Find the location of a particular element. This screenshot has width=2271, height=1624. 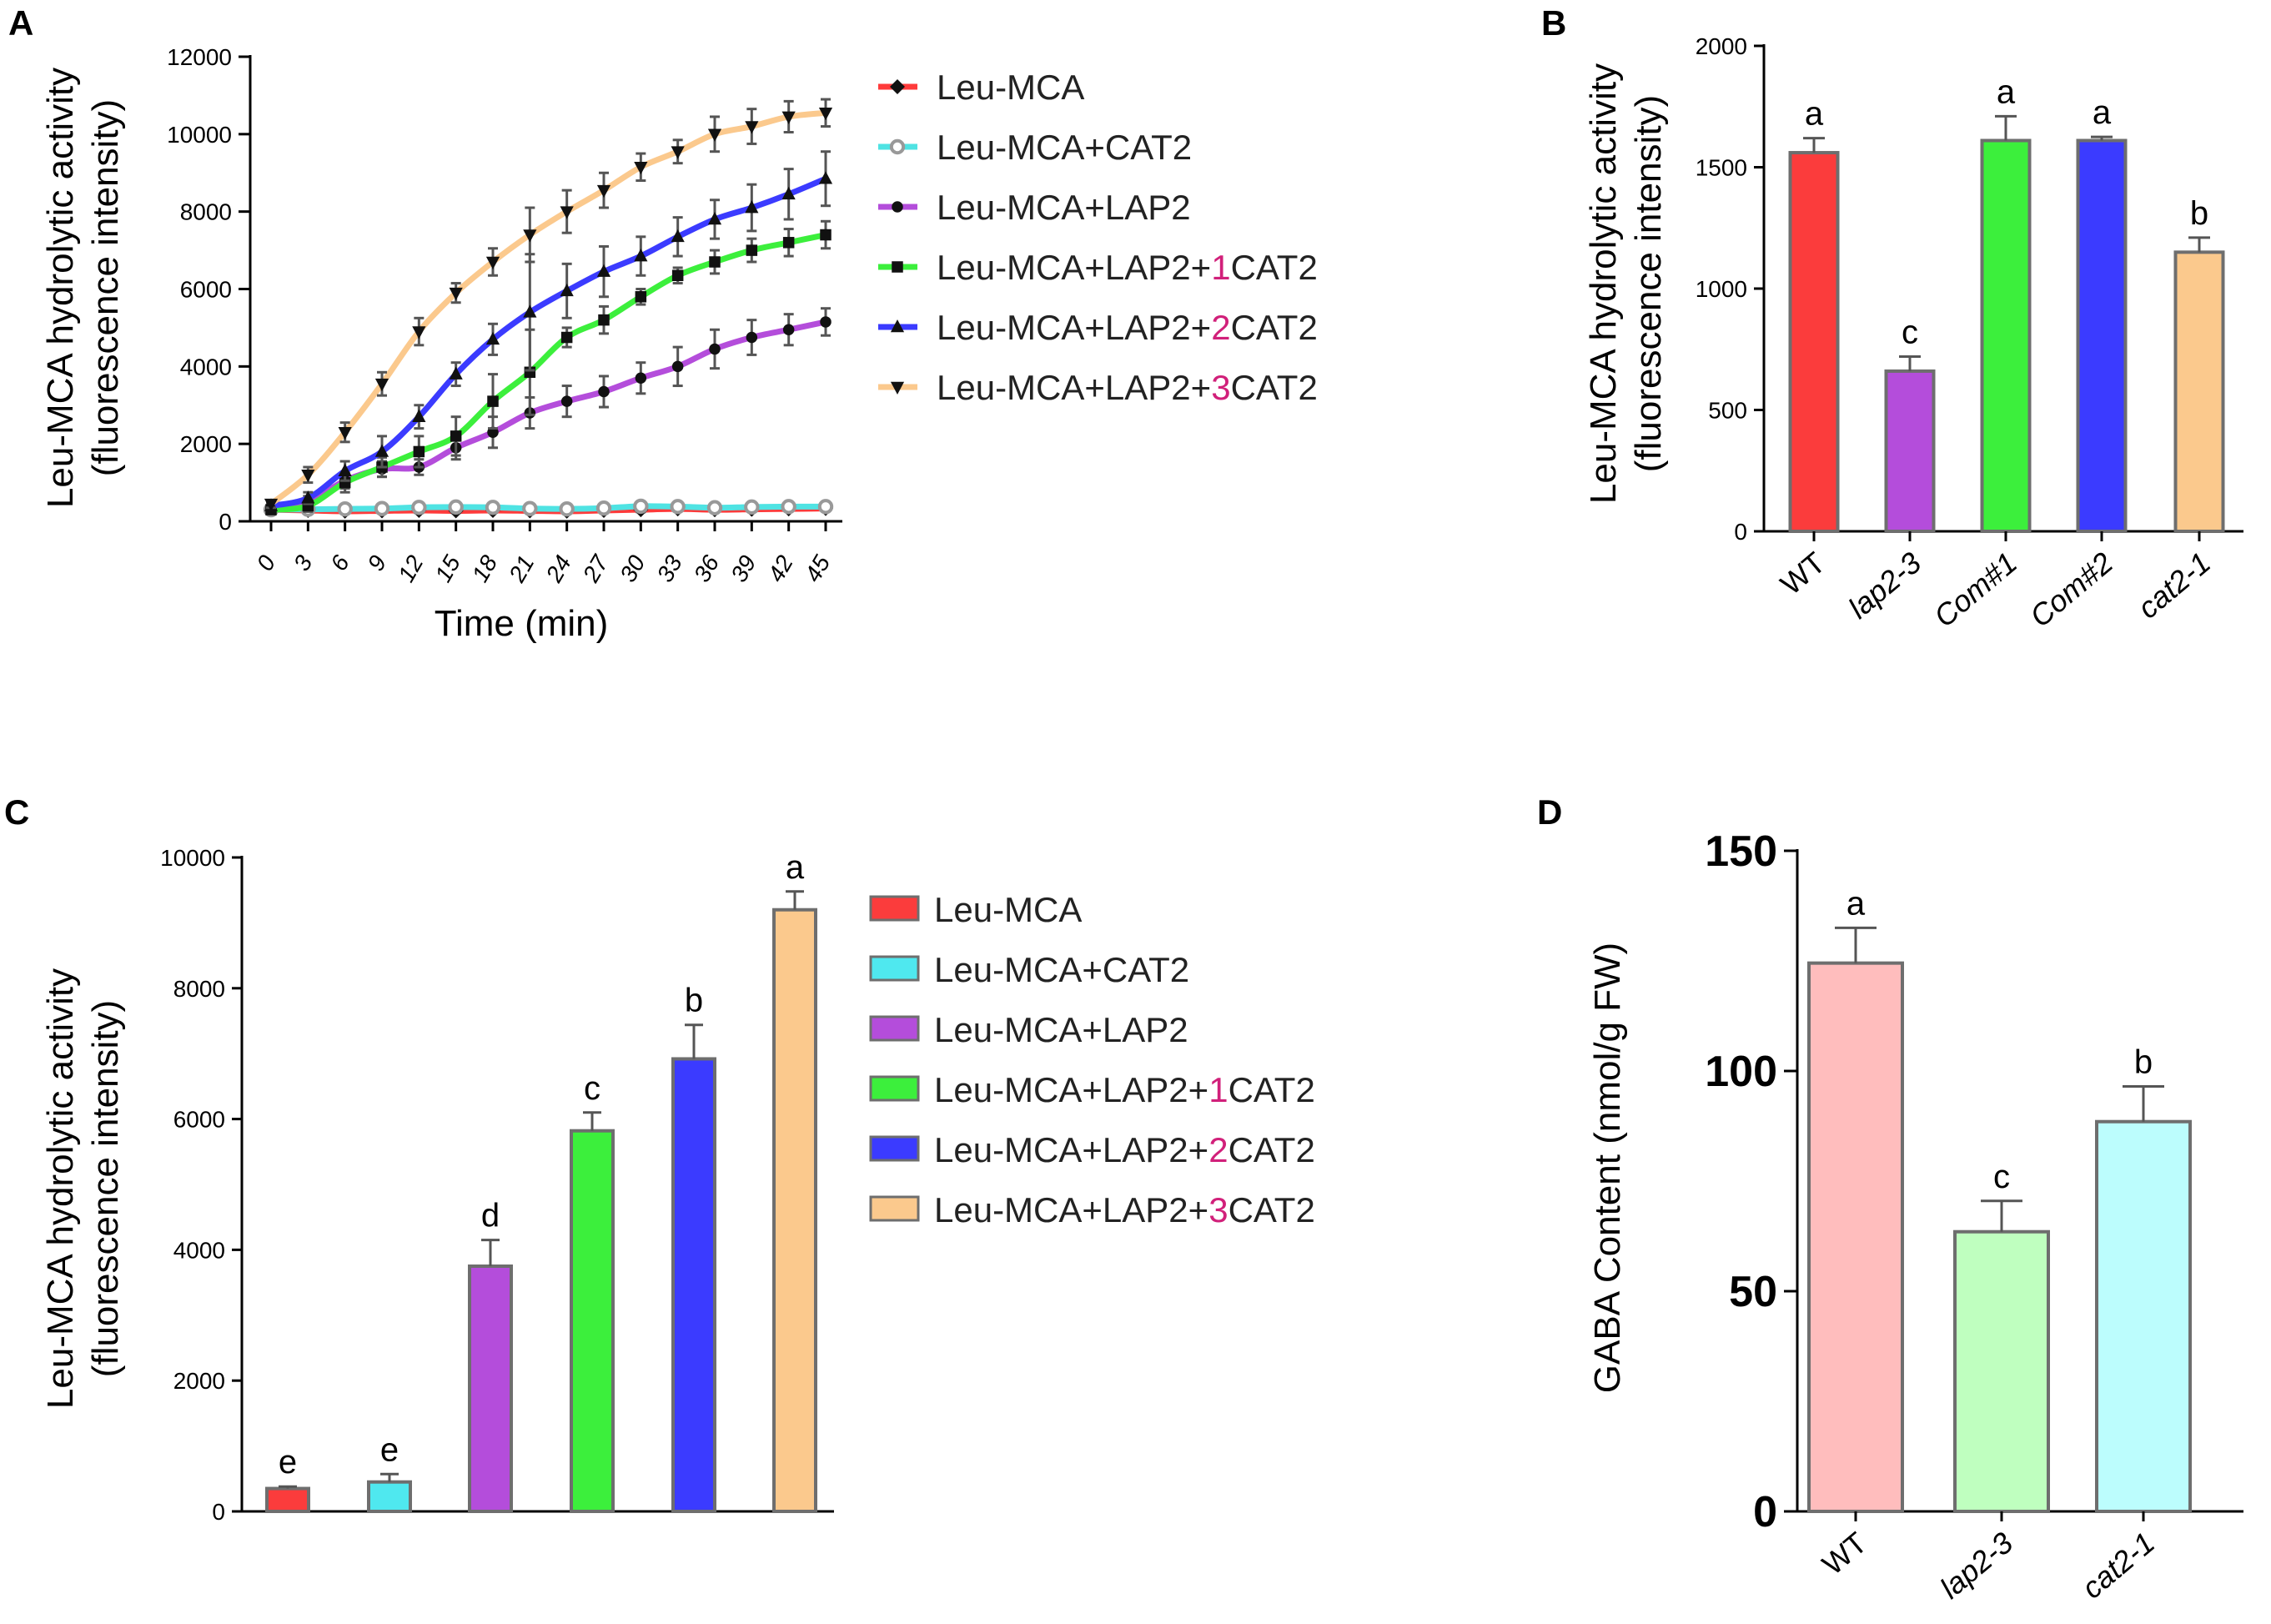

panel-c-legend-label-part-0: Leu-MCA+LAP2 is located at coordinates (1061, 1030).